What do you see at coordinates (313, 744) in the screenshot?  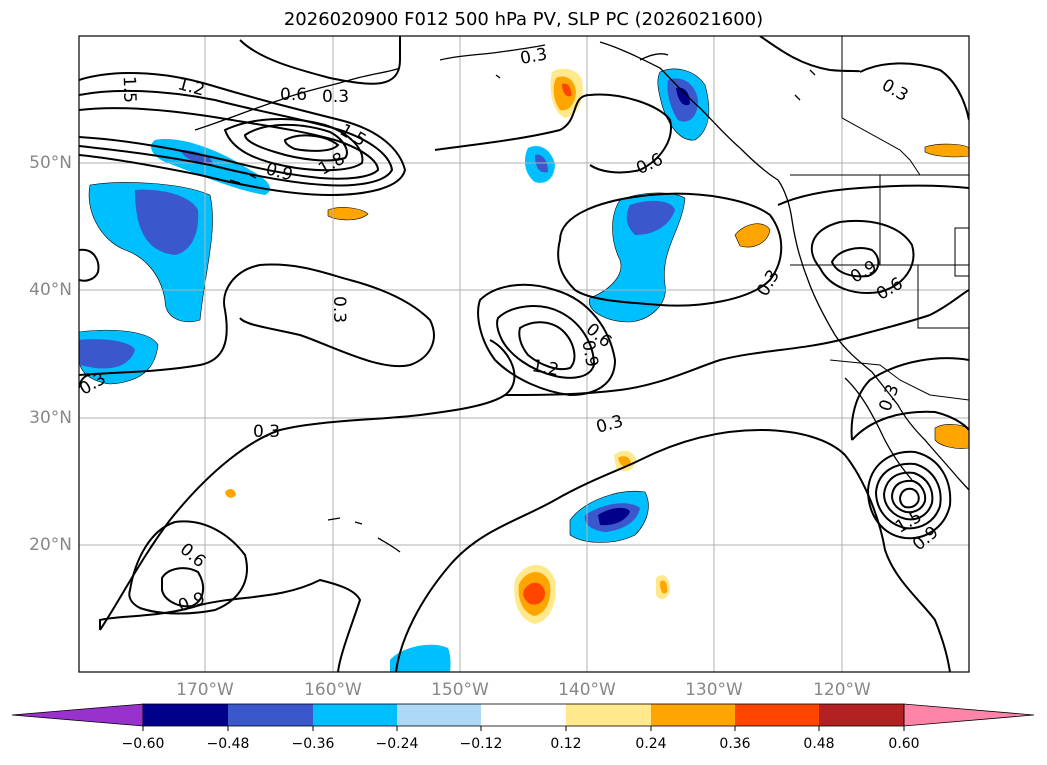 I see `colorbar-tick-label: −0.36` at bounding box center [313, 744].